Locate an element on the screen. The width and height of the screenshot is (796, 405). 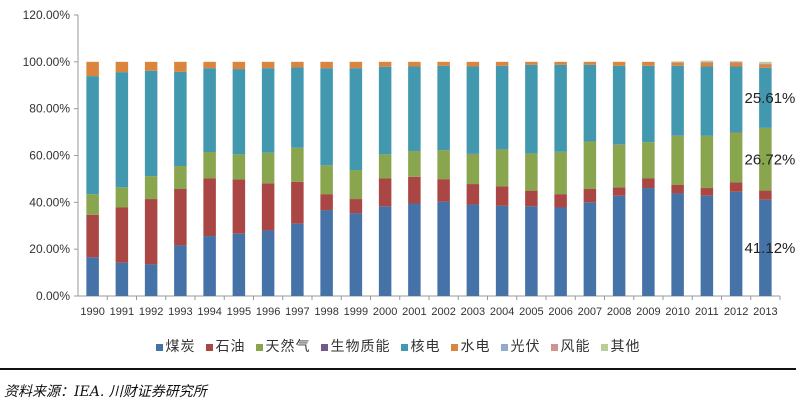
legend-item: 生物质能 is located at coordinates (355, 346).